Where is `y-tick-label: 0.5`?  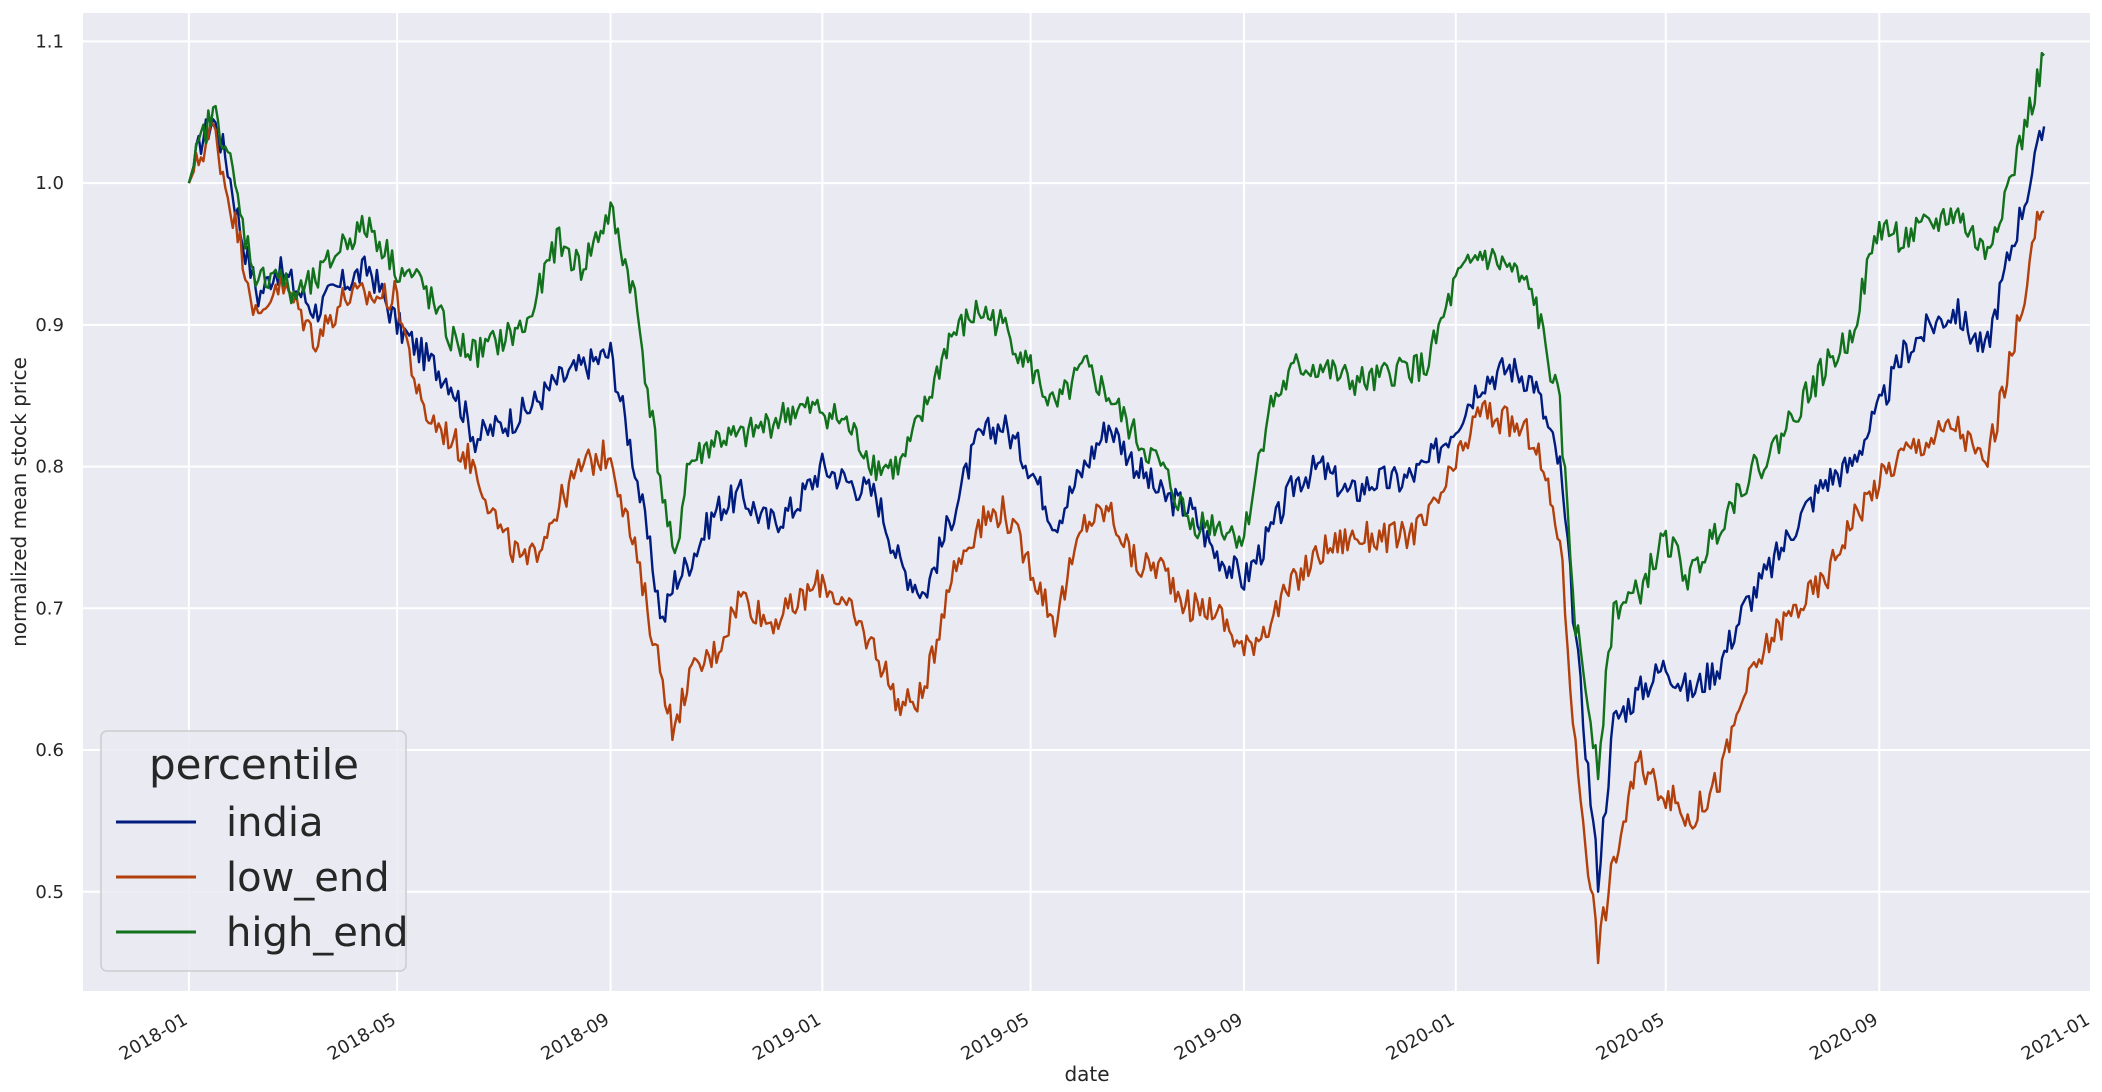
y-tick-label: 0.5 is located at coordinates (49, 892).